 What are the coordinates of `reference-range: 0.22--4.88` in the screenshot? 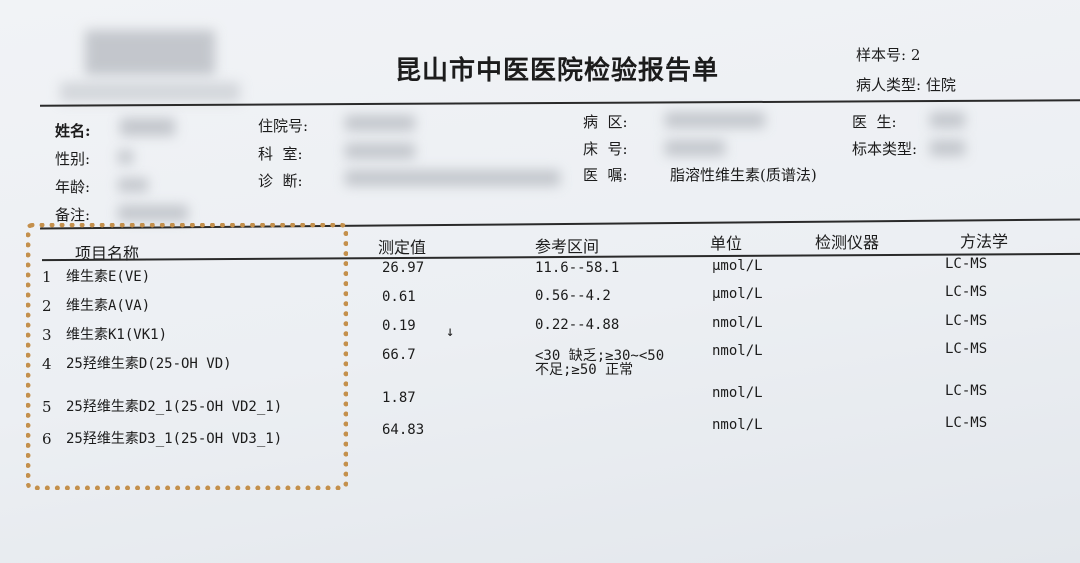 It's located at (577, 324).